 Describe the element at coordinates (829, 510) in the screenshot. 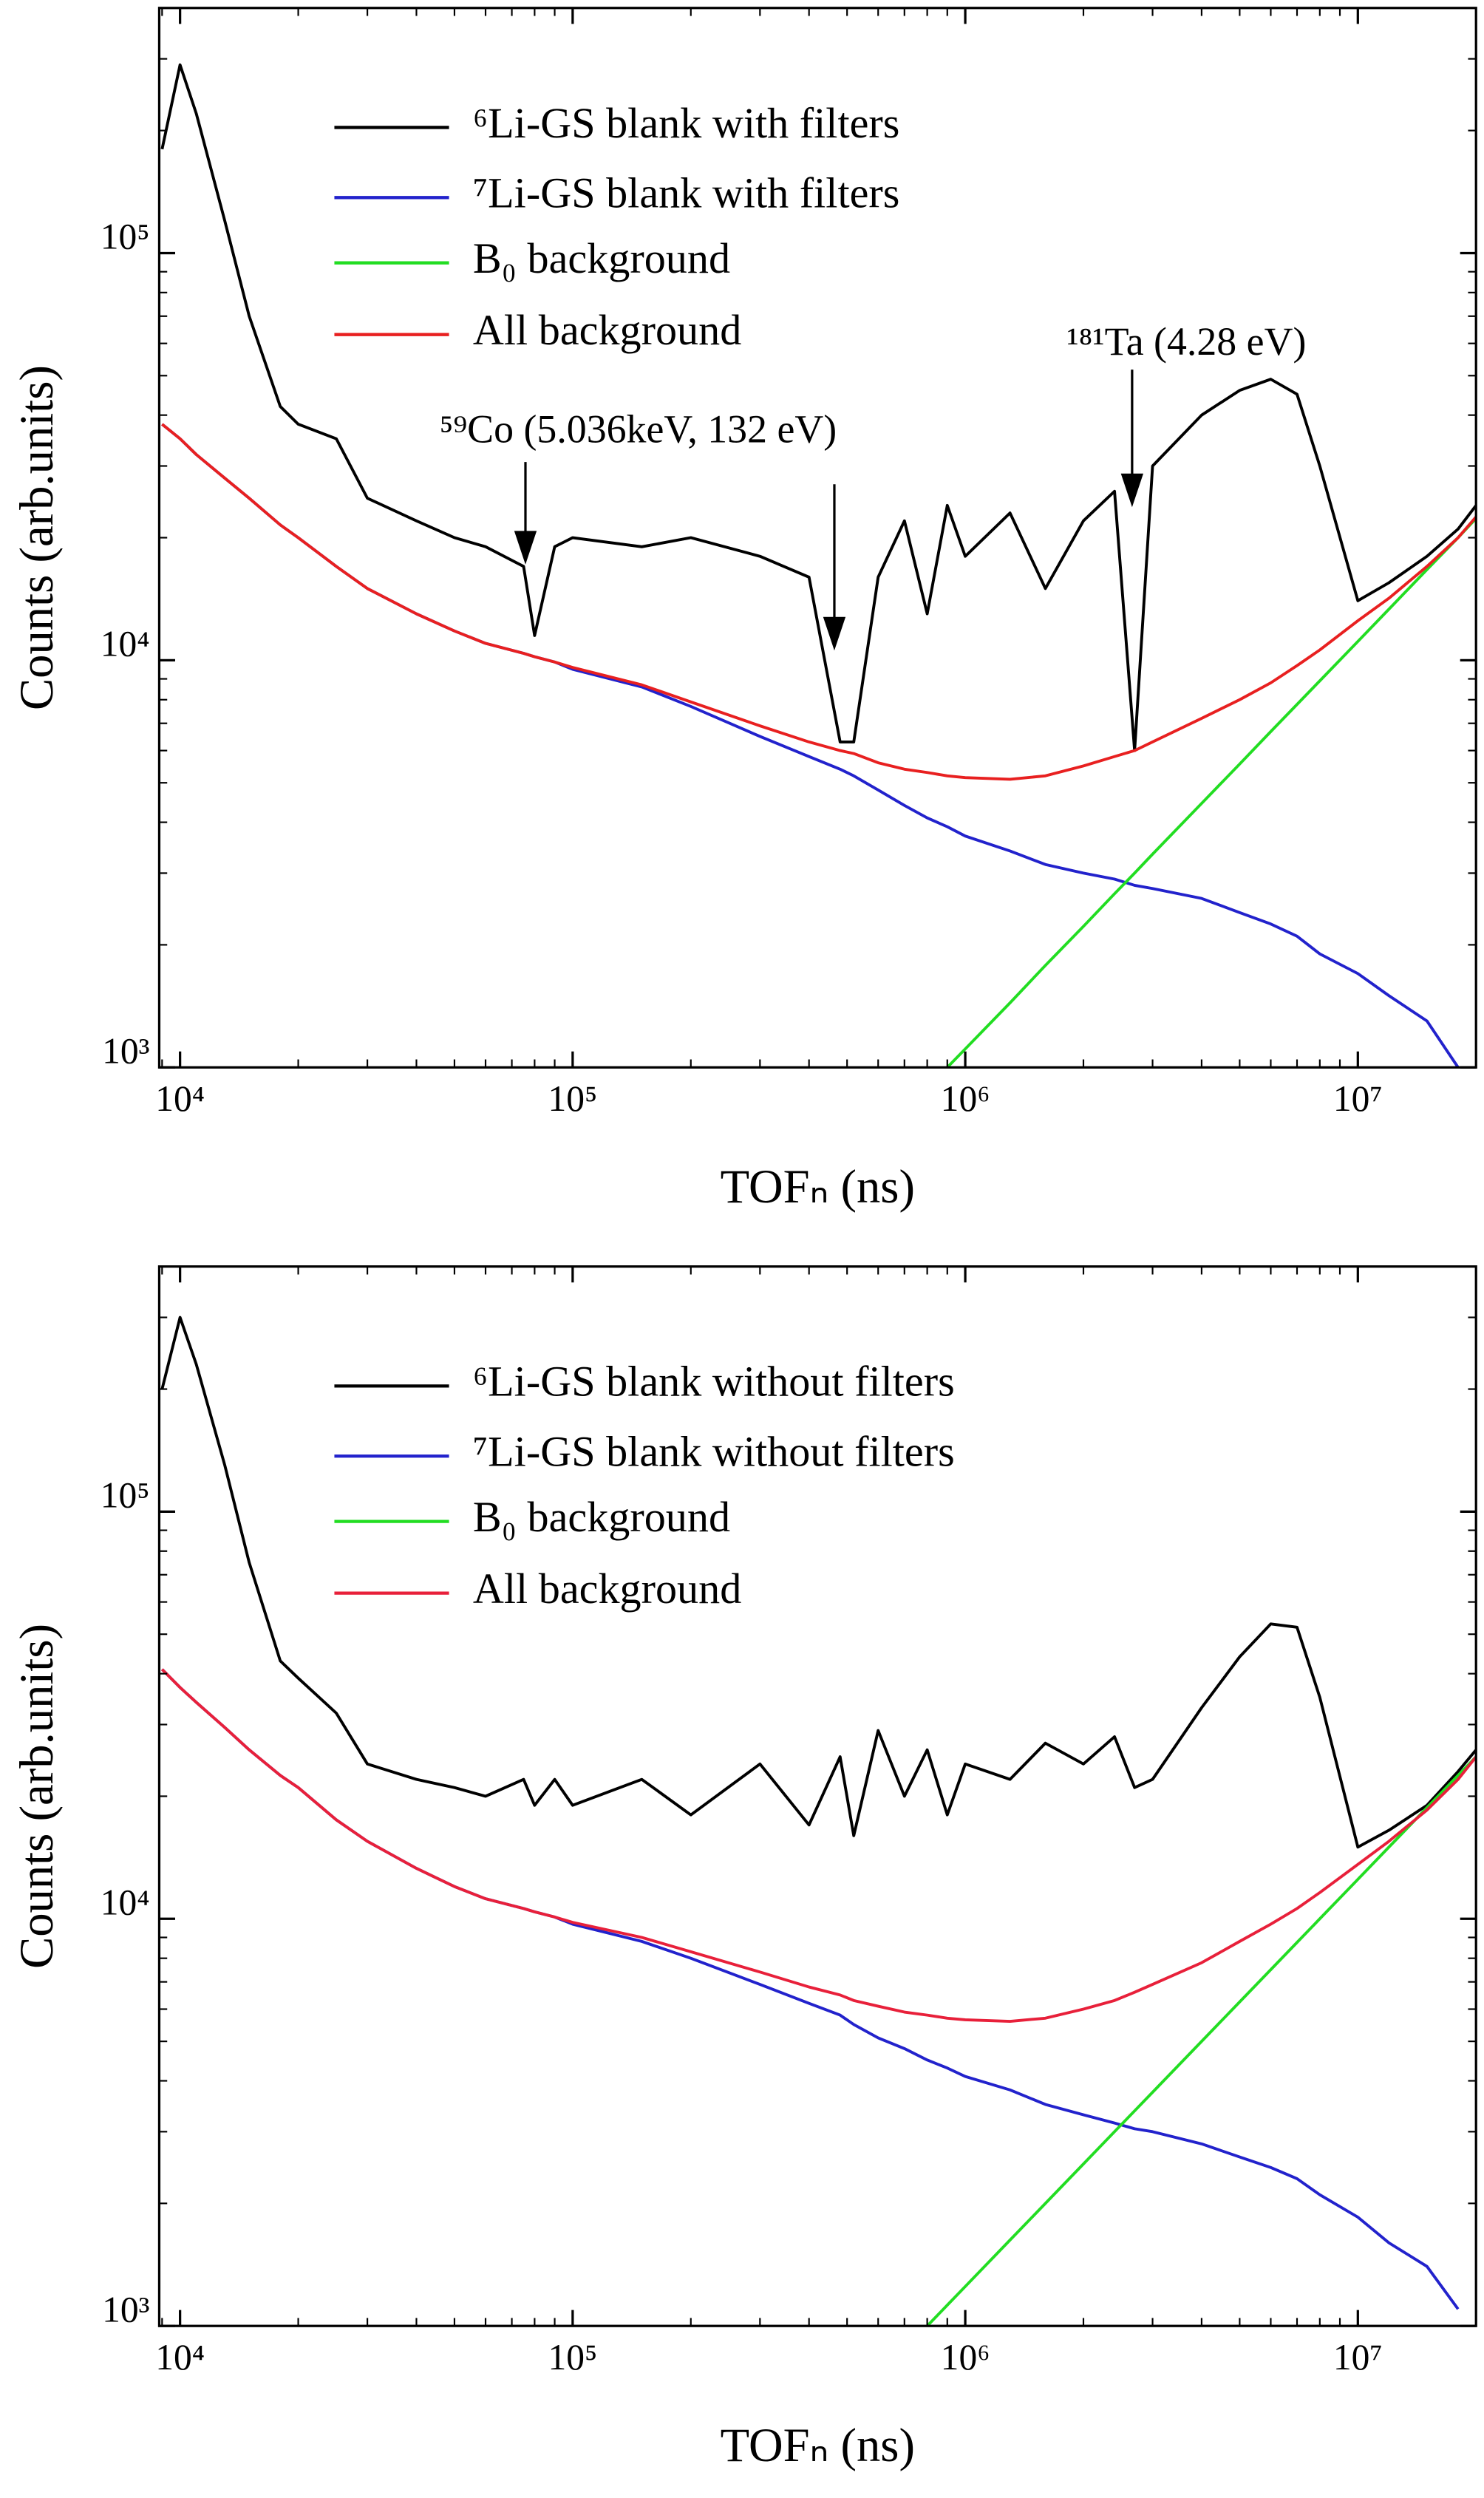

I see `annotation-arrows` at that location.